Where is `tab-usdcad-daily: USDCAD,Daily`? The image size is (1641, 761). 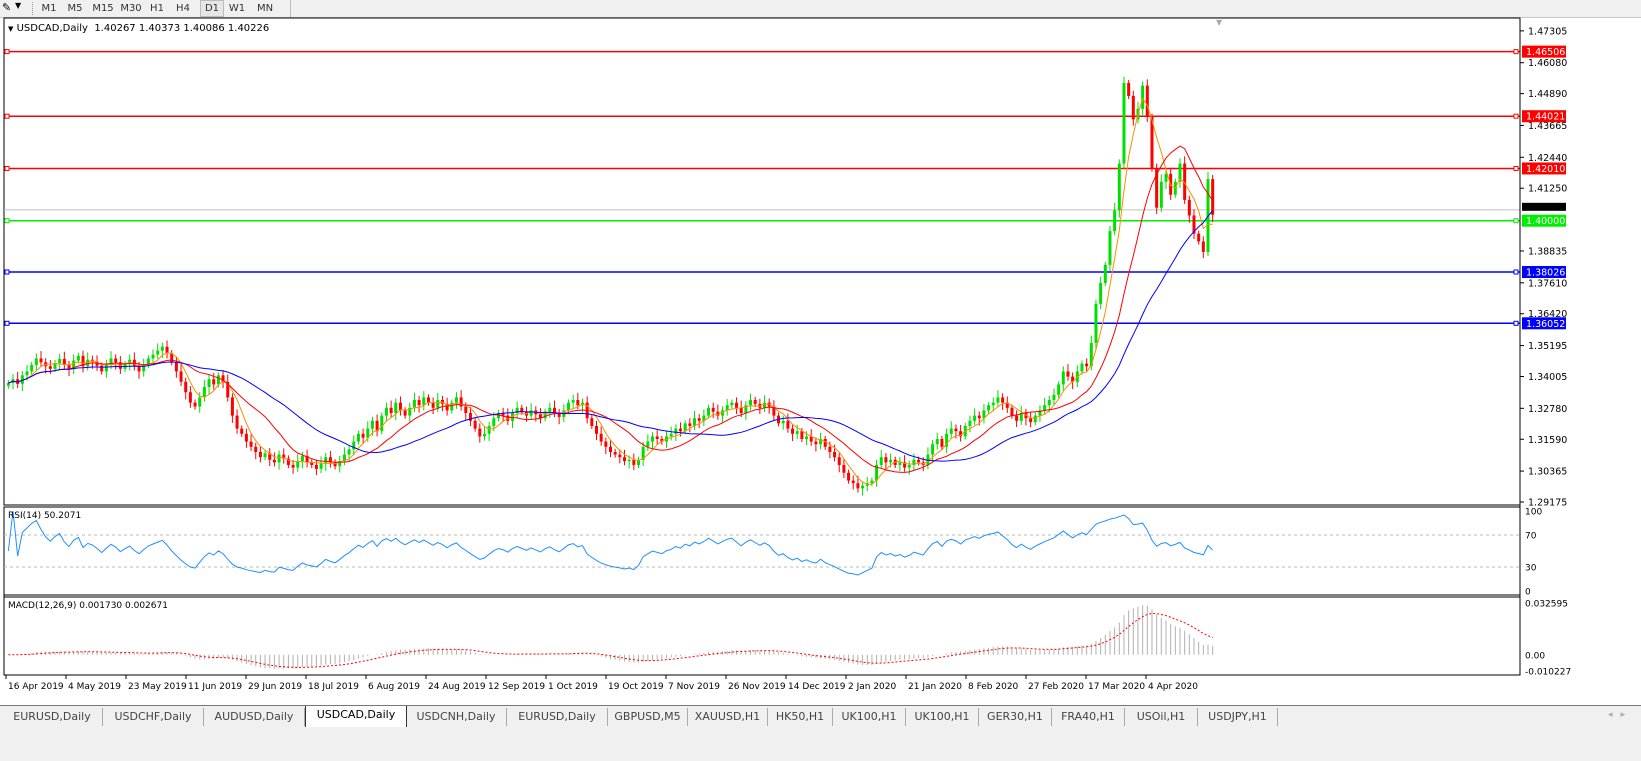 tab-usdcad-daily: USDCAD,Daily is located at coordinates (356, 717).